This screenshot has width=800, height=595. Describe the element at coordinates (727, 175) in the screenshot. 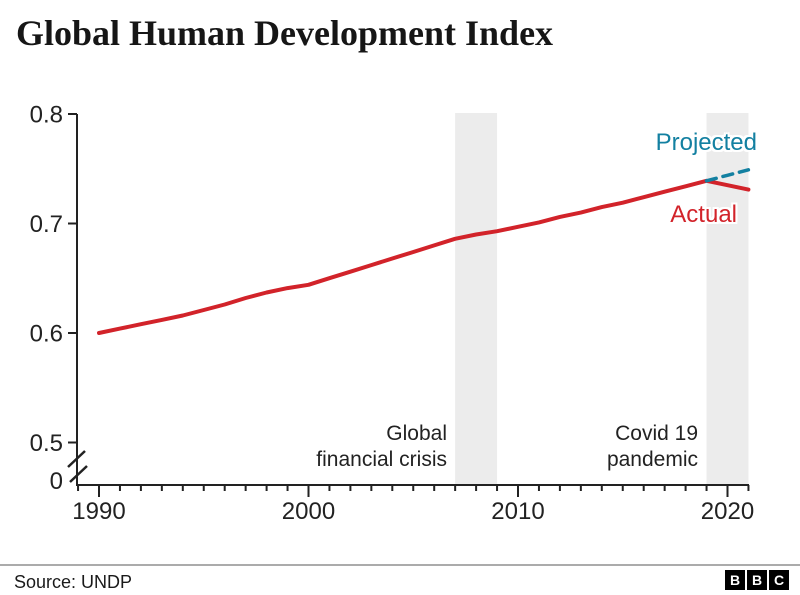

I see `series-line-projected` at that location.